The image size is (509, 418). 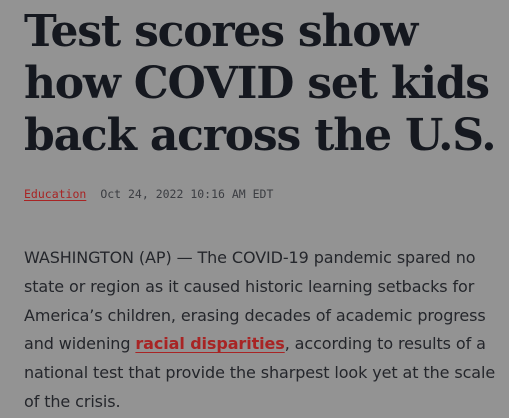 What do you see at coordinates (55, 194) in the screenshot?
I see `category-link: Education` at bounding box center [55, 194].